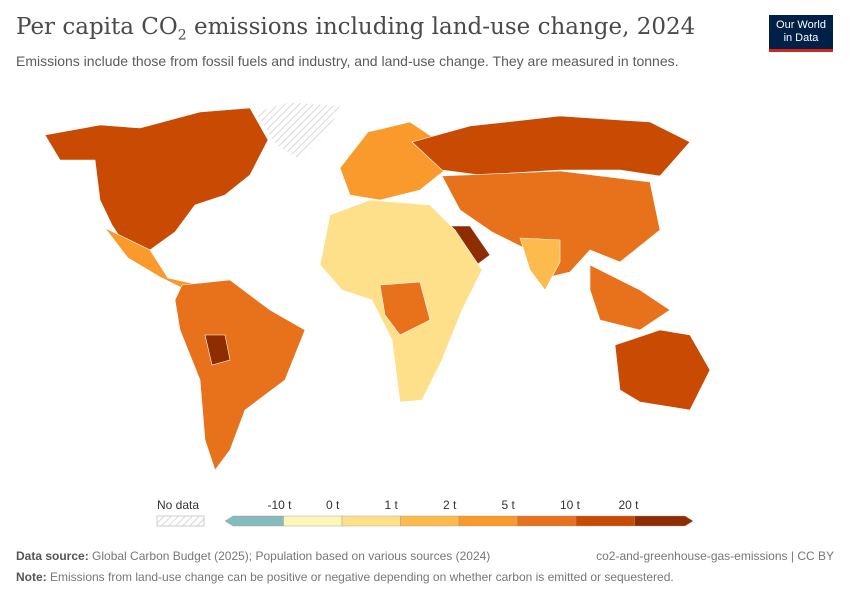 Image resolution: width=850 pixels, height=600 pixels. What do you see at coordinates (551, 224) in the screenshot?
I see `region-china-central-asia` at bounding box center [551, 224].